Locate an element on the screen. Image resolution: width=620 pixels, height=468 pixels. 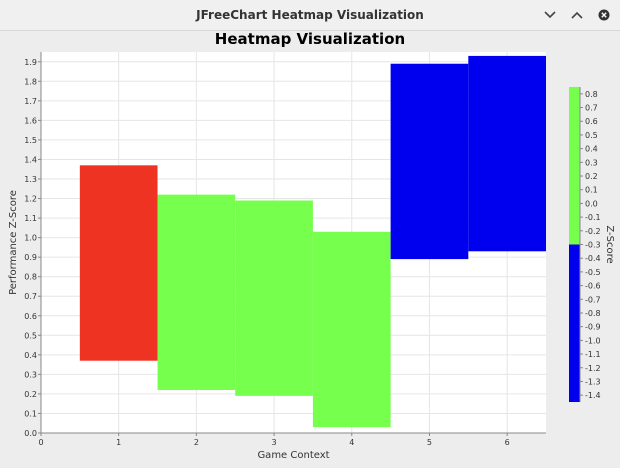
color-scale-tick-label: -1.2 is located at coordinates (593, 368).